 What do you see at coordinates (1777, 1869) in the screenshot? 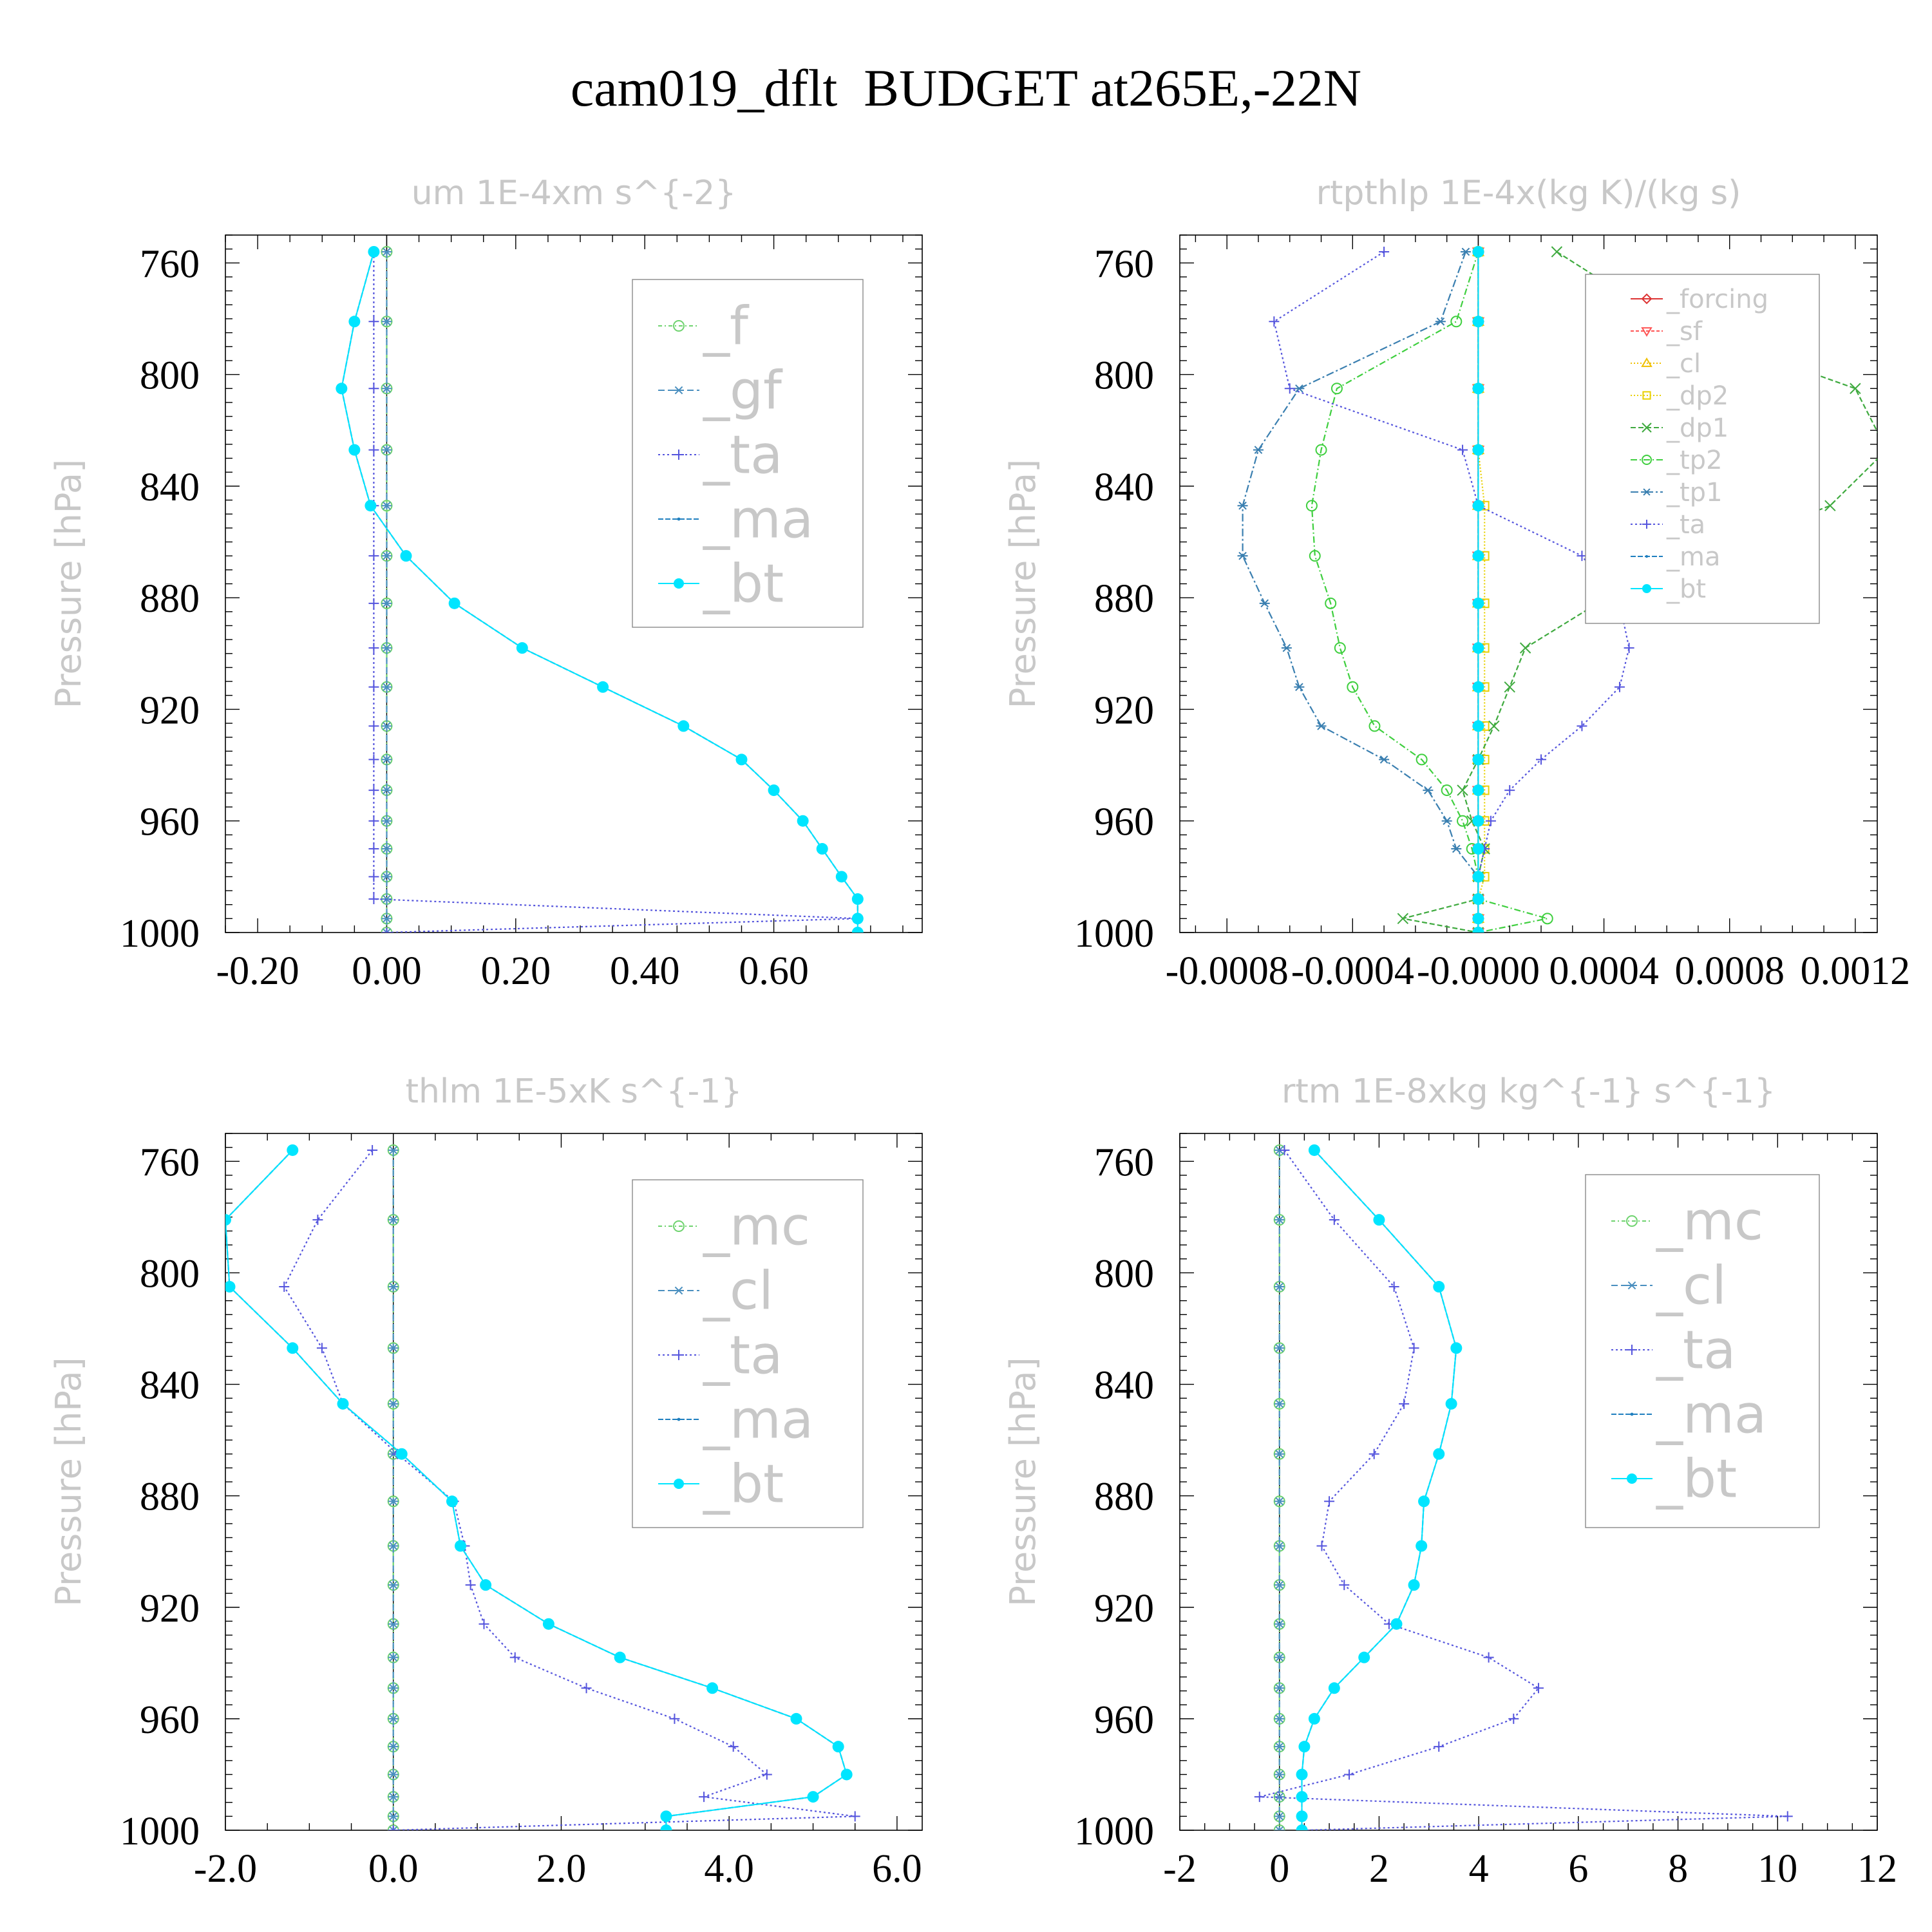
I see `x-tick-label: 10` at bounding box center [1777, 1869].